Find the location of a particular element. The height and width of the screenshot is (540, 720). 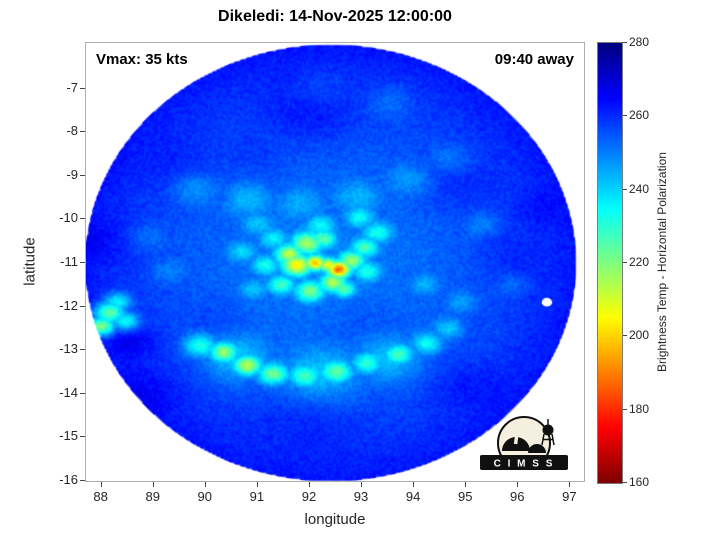

logo-banner is located at coordinates (524, 462).